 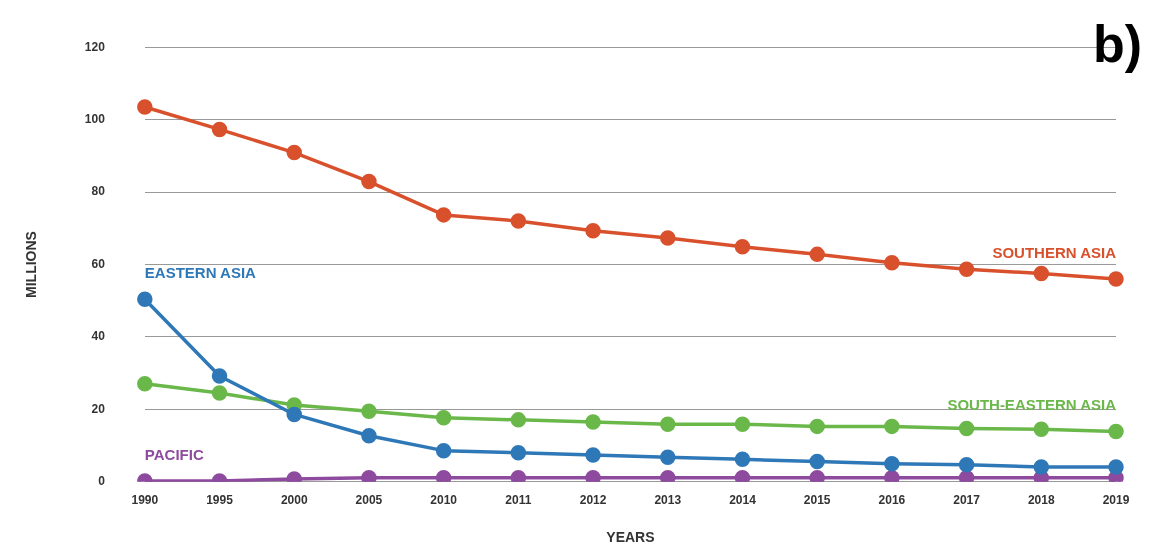 I want to click on x-tick-label: 2019, so click(x=1116, y=500).